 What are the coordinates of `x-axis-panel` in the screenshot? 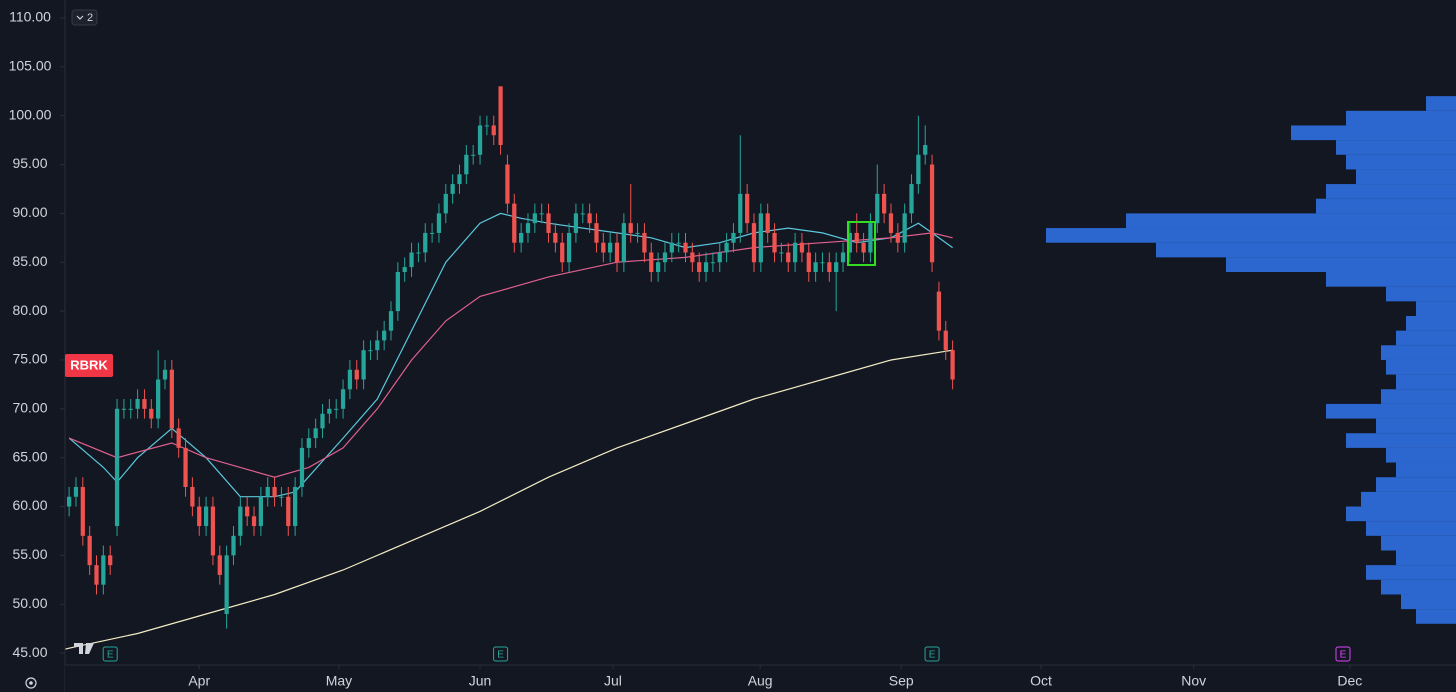 It's located at (760, 678).